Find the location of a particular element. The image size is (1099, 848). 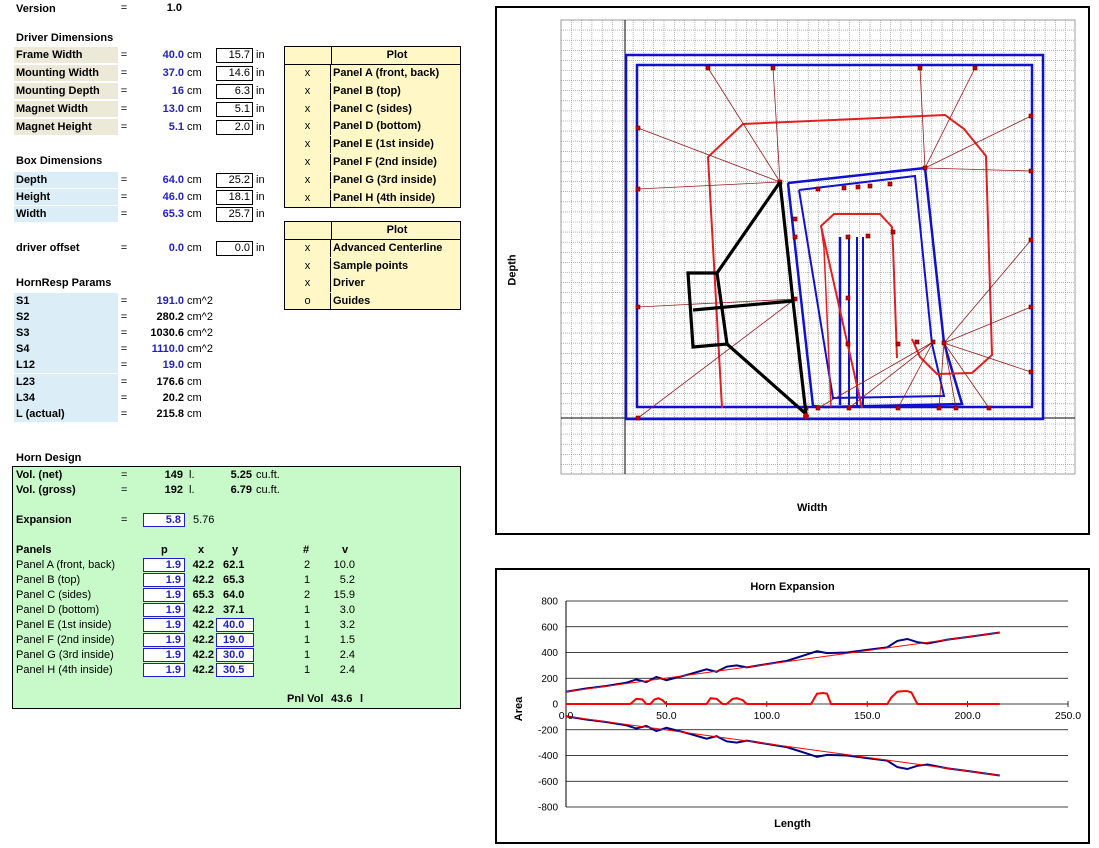

box-row-cm-value: 65.3 is located at coordinates (159, 214).